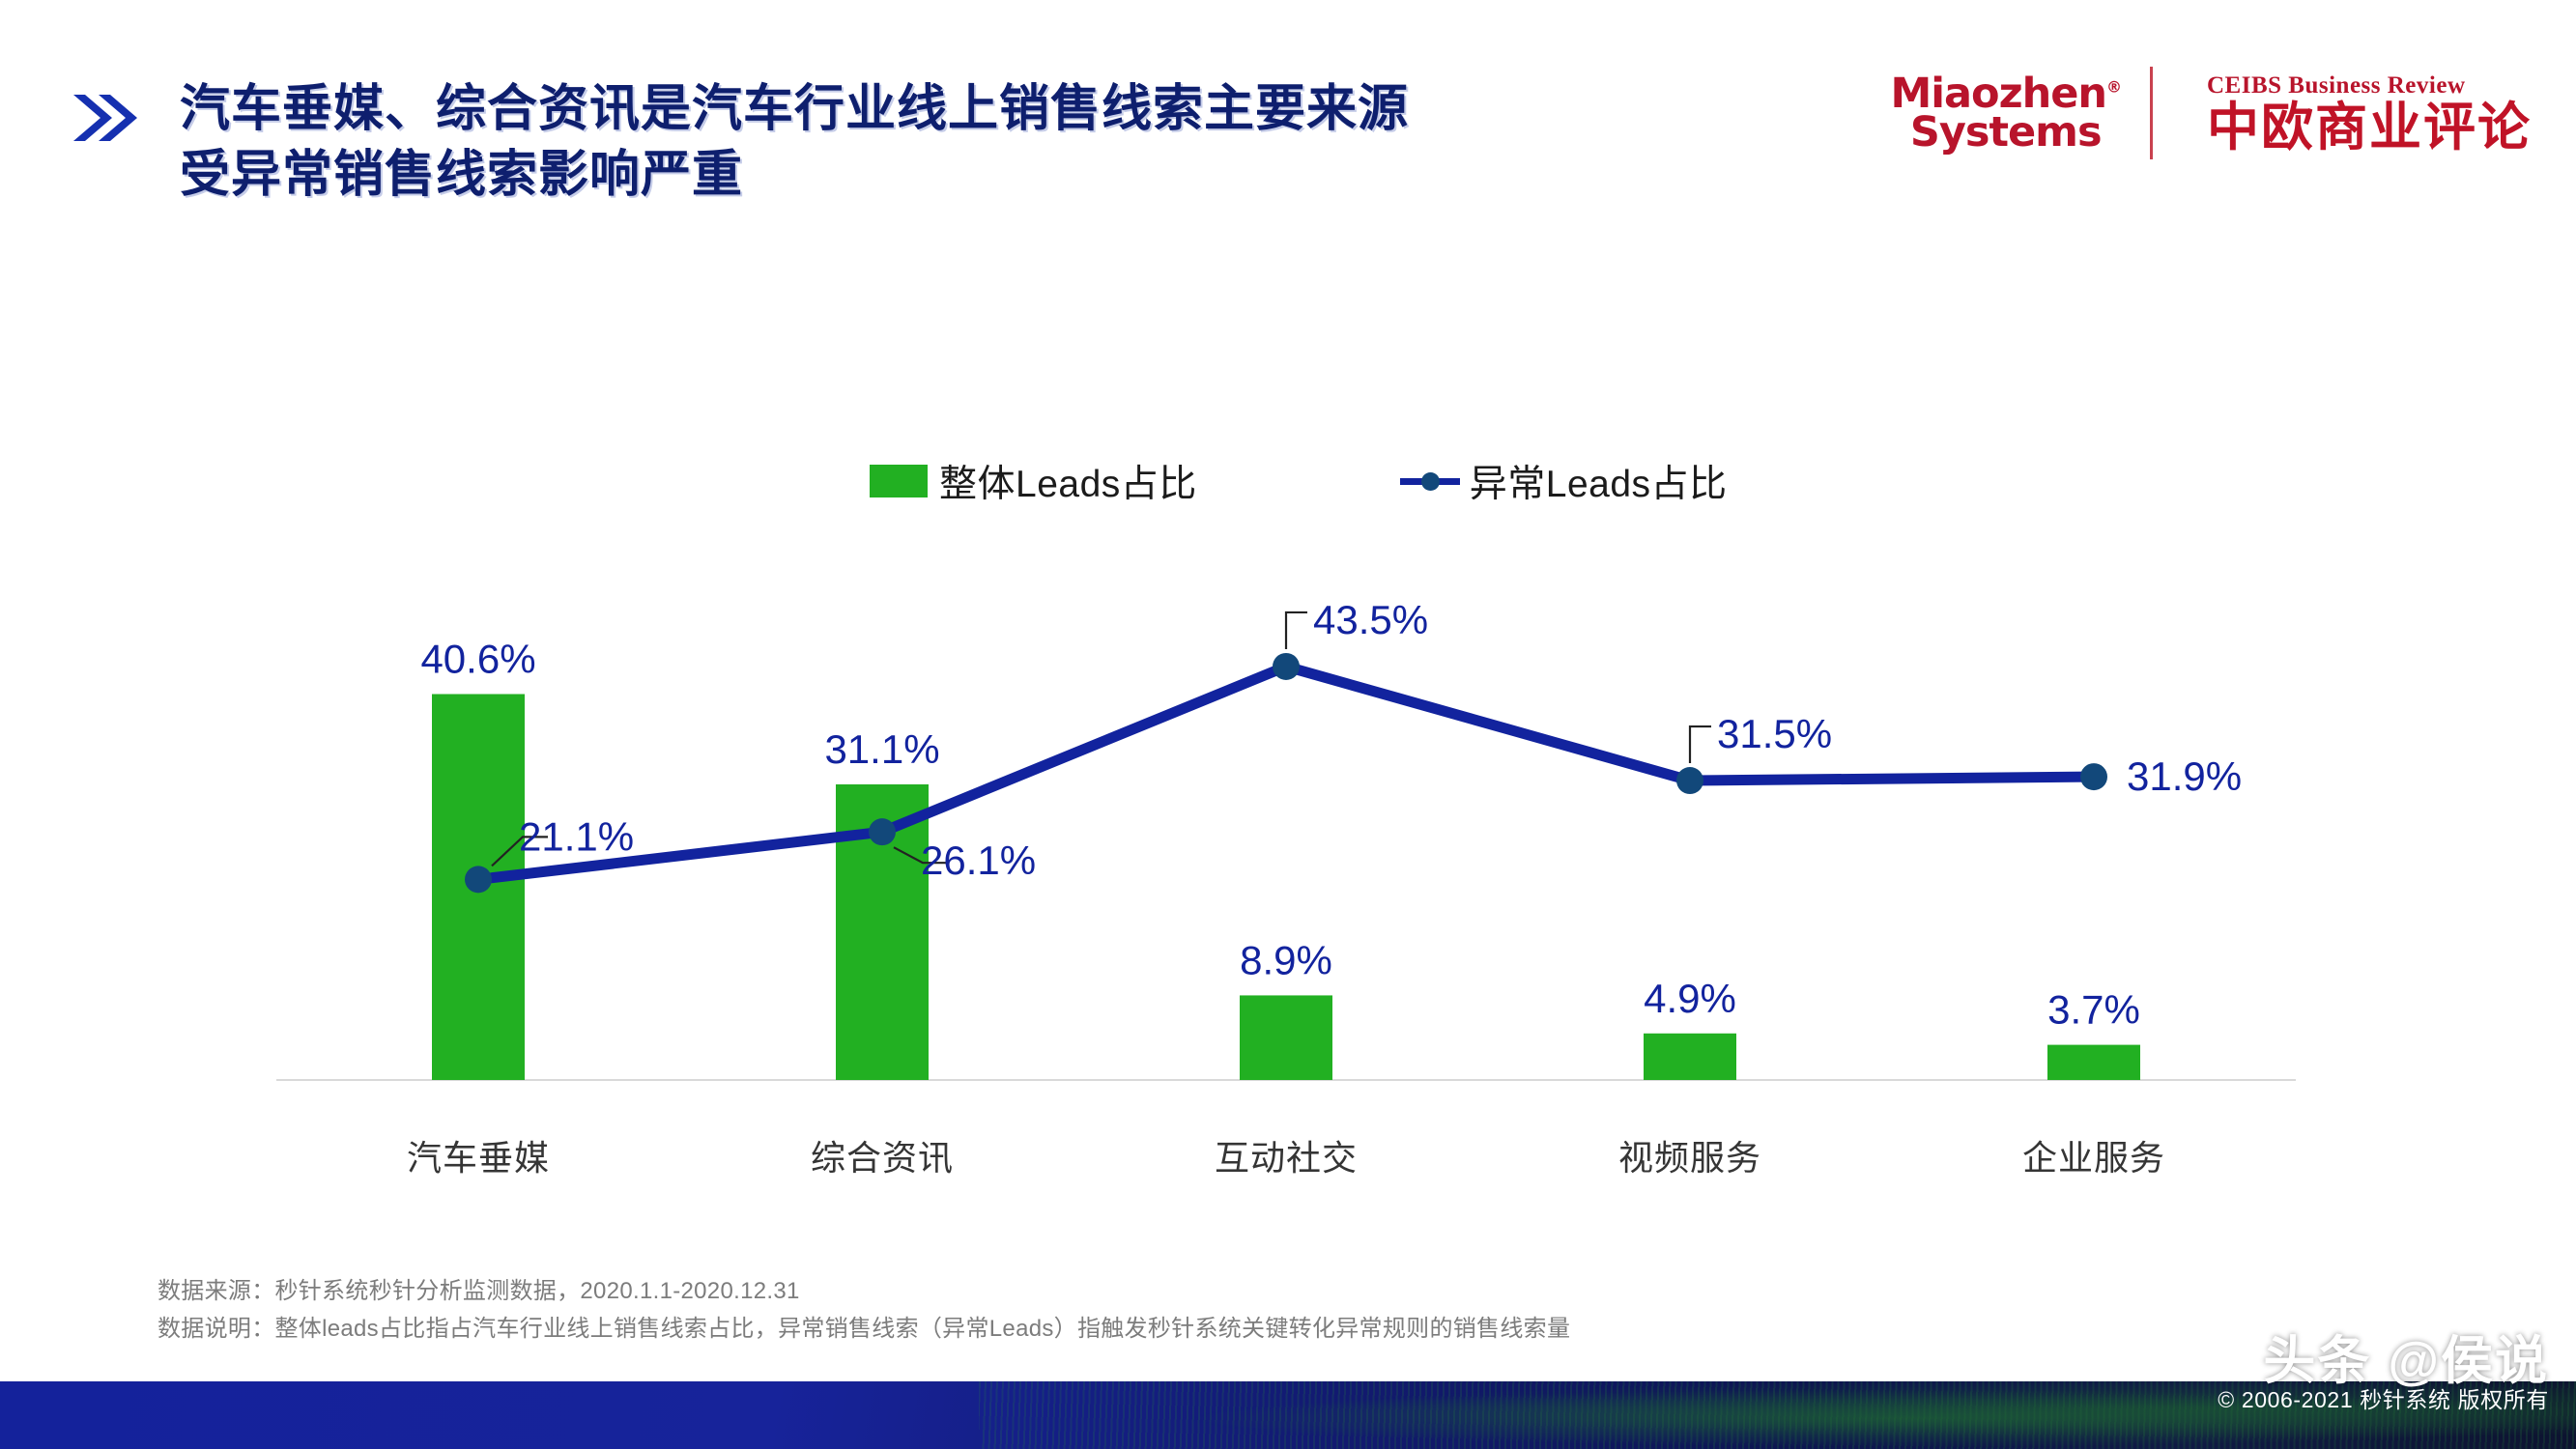 The height and width of the screenshot is (1449, 2576). I want to click on miaozhen-logo-line2: Systems, so click(2006, 132).